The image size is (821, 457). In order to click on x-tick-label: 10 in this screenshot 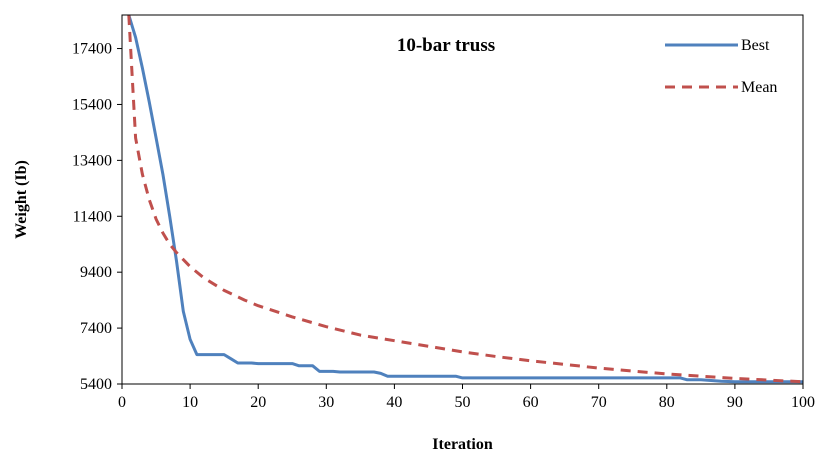, I will do `click(190, 402)`.